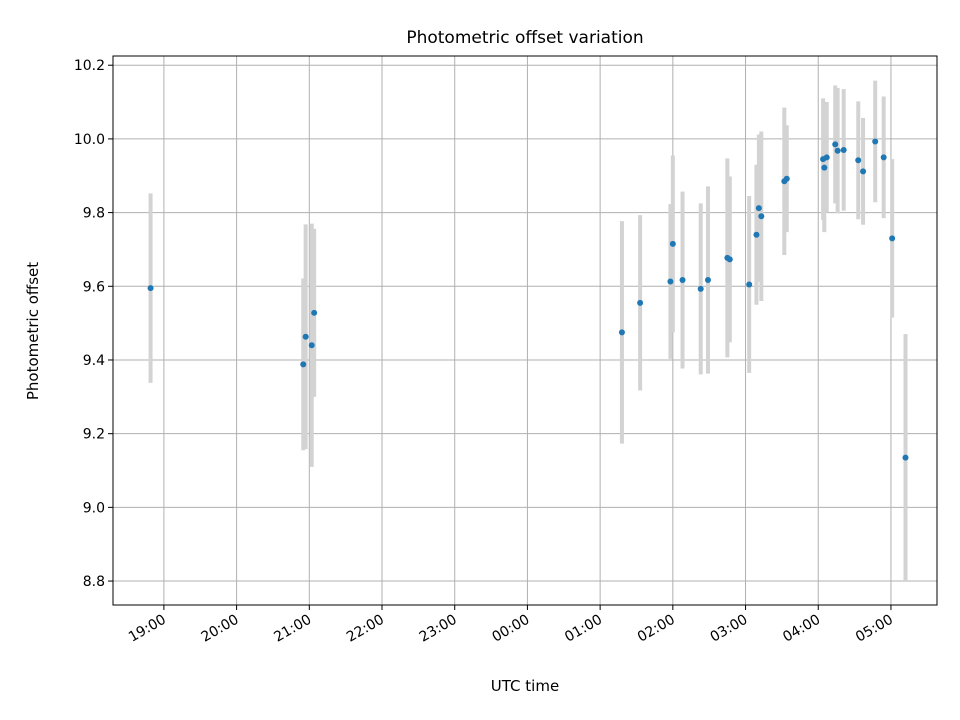  Describe the element at coordinates (93, 324) in the screenshot. I see `y-axis-ticks: 8.8 9.0 9.2 9.4 9.6 9.8 10.0 10.2` at that location.